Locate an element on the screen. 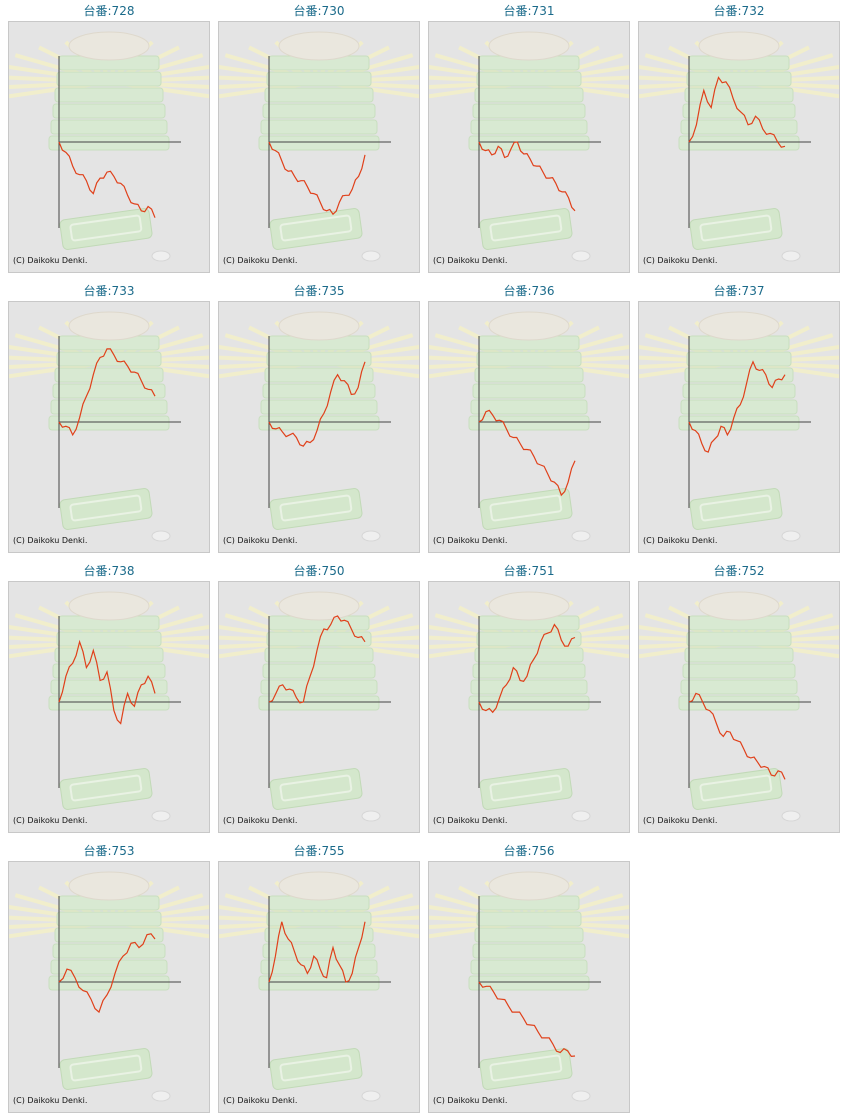 The width and height of the screenshot is (841, 1120). chart-cell: 台番:752 (C) Daikoku Denki. is located at coordinates (737, 700).